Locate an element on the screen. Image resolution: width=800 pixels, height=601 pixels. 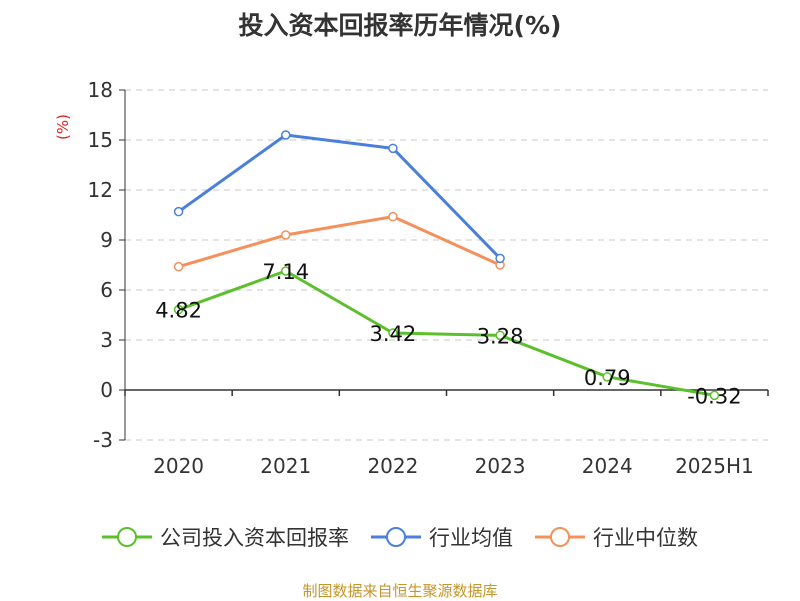
legend-label: 行业均值 is located at coordinates (471, 538).